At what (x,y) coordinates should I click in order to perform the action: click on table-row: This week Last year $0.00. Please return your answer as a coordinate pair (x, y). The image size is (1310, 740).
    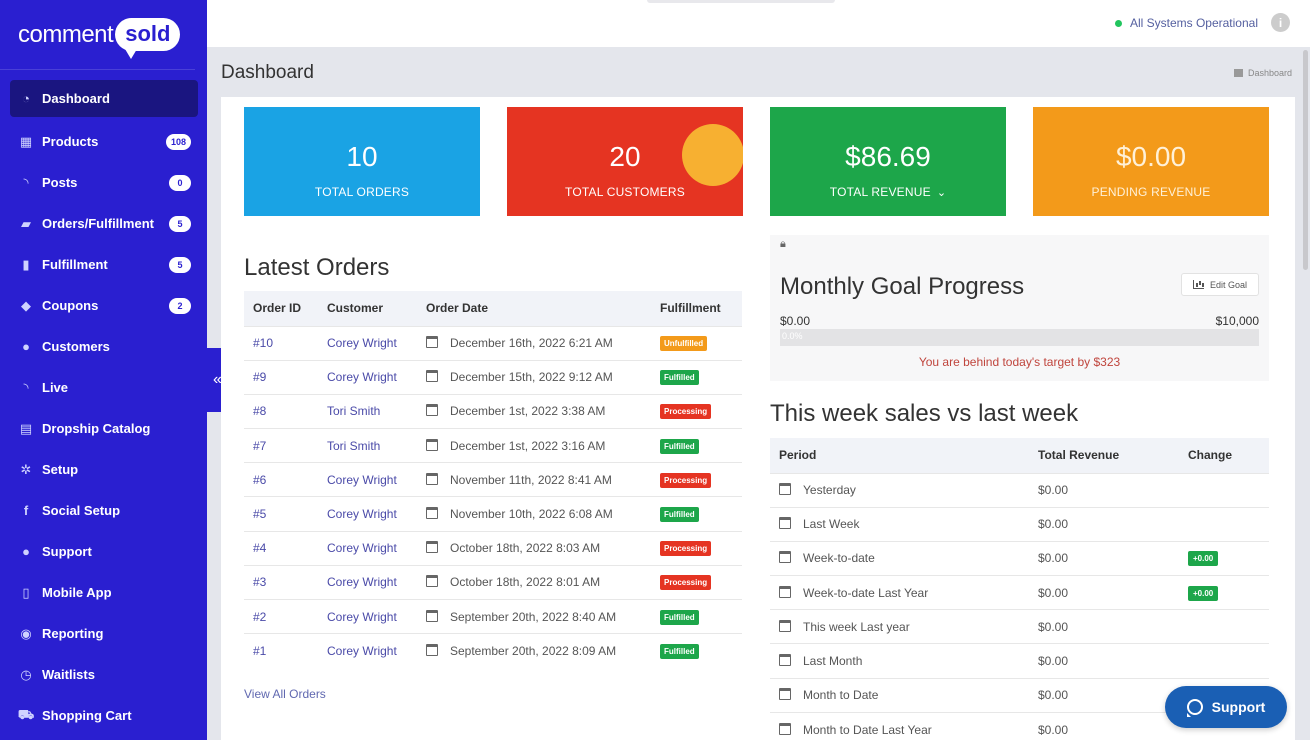
    Looking at the image, I should click on (1019, 626).